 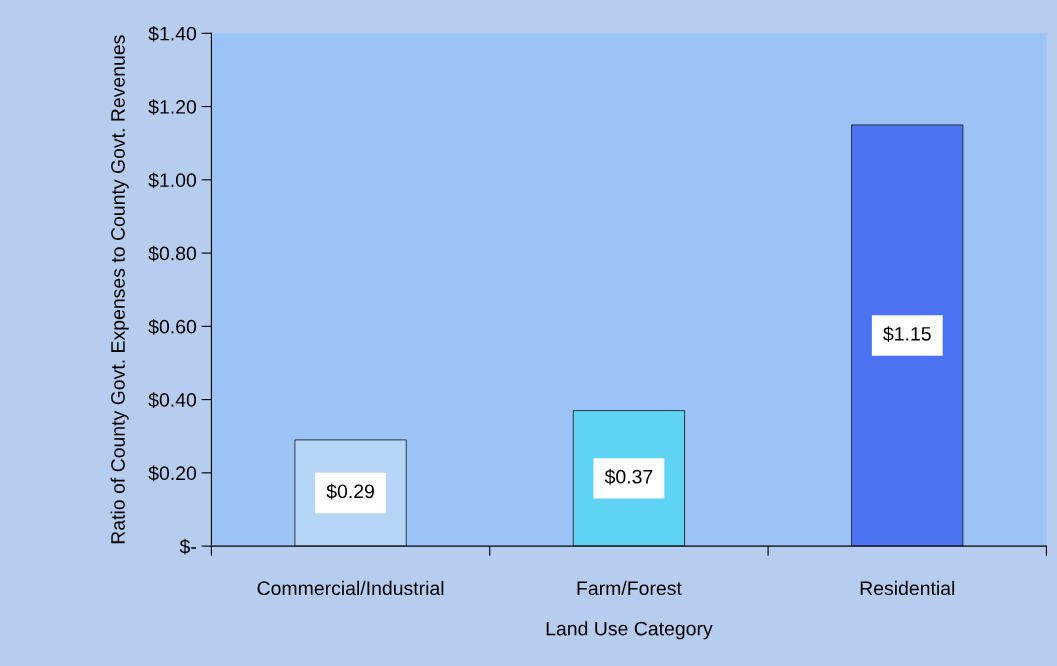 I want to click on data-label: $1.15, so click(x=907, y=334).